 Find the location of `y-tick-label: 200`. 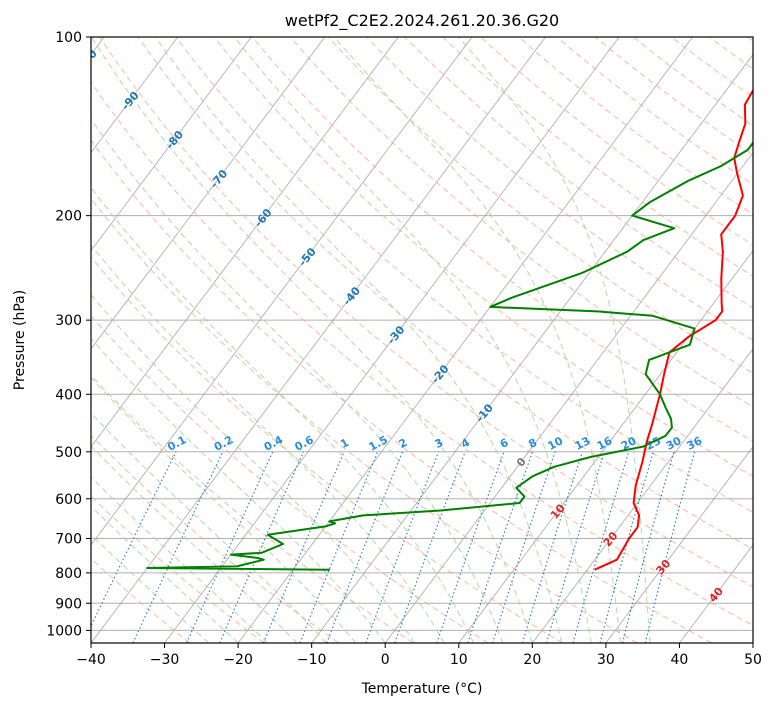

y-tick-label: 200 is located at coordinates (68, 217).